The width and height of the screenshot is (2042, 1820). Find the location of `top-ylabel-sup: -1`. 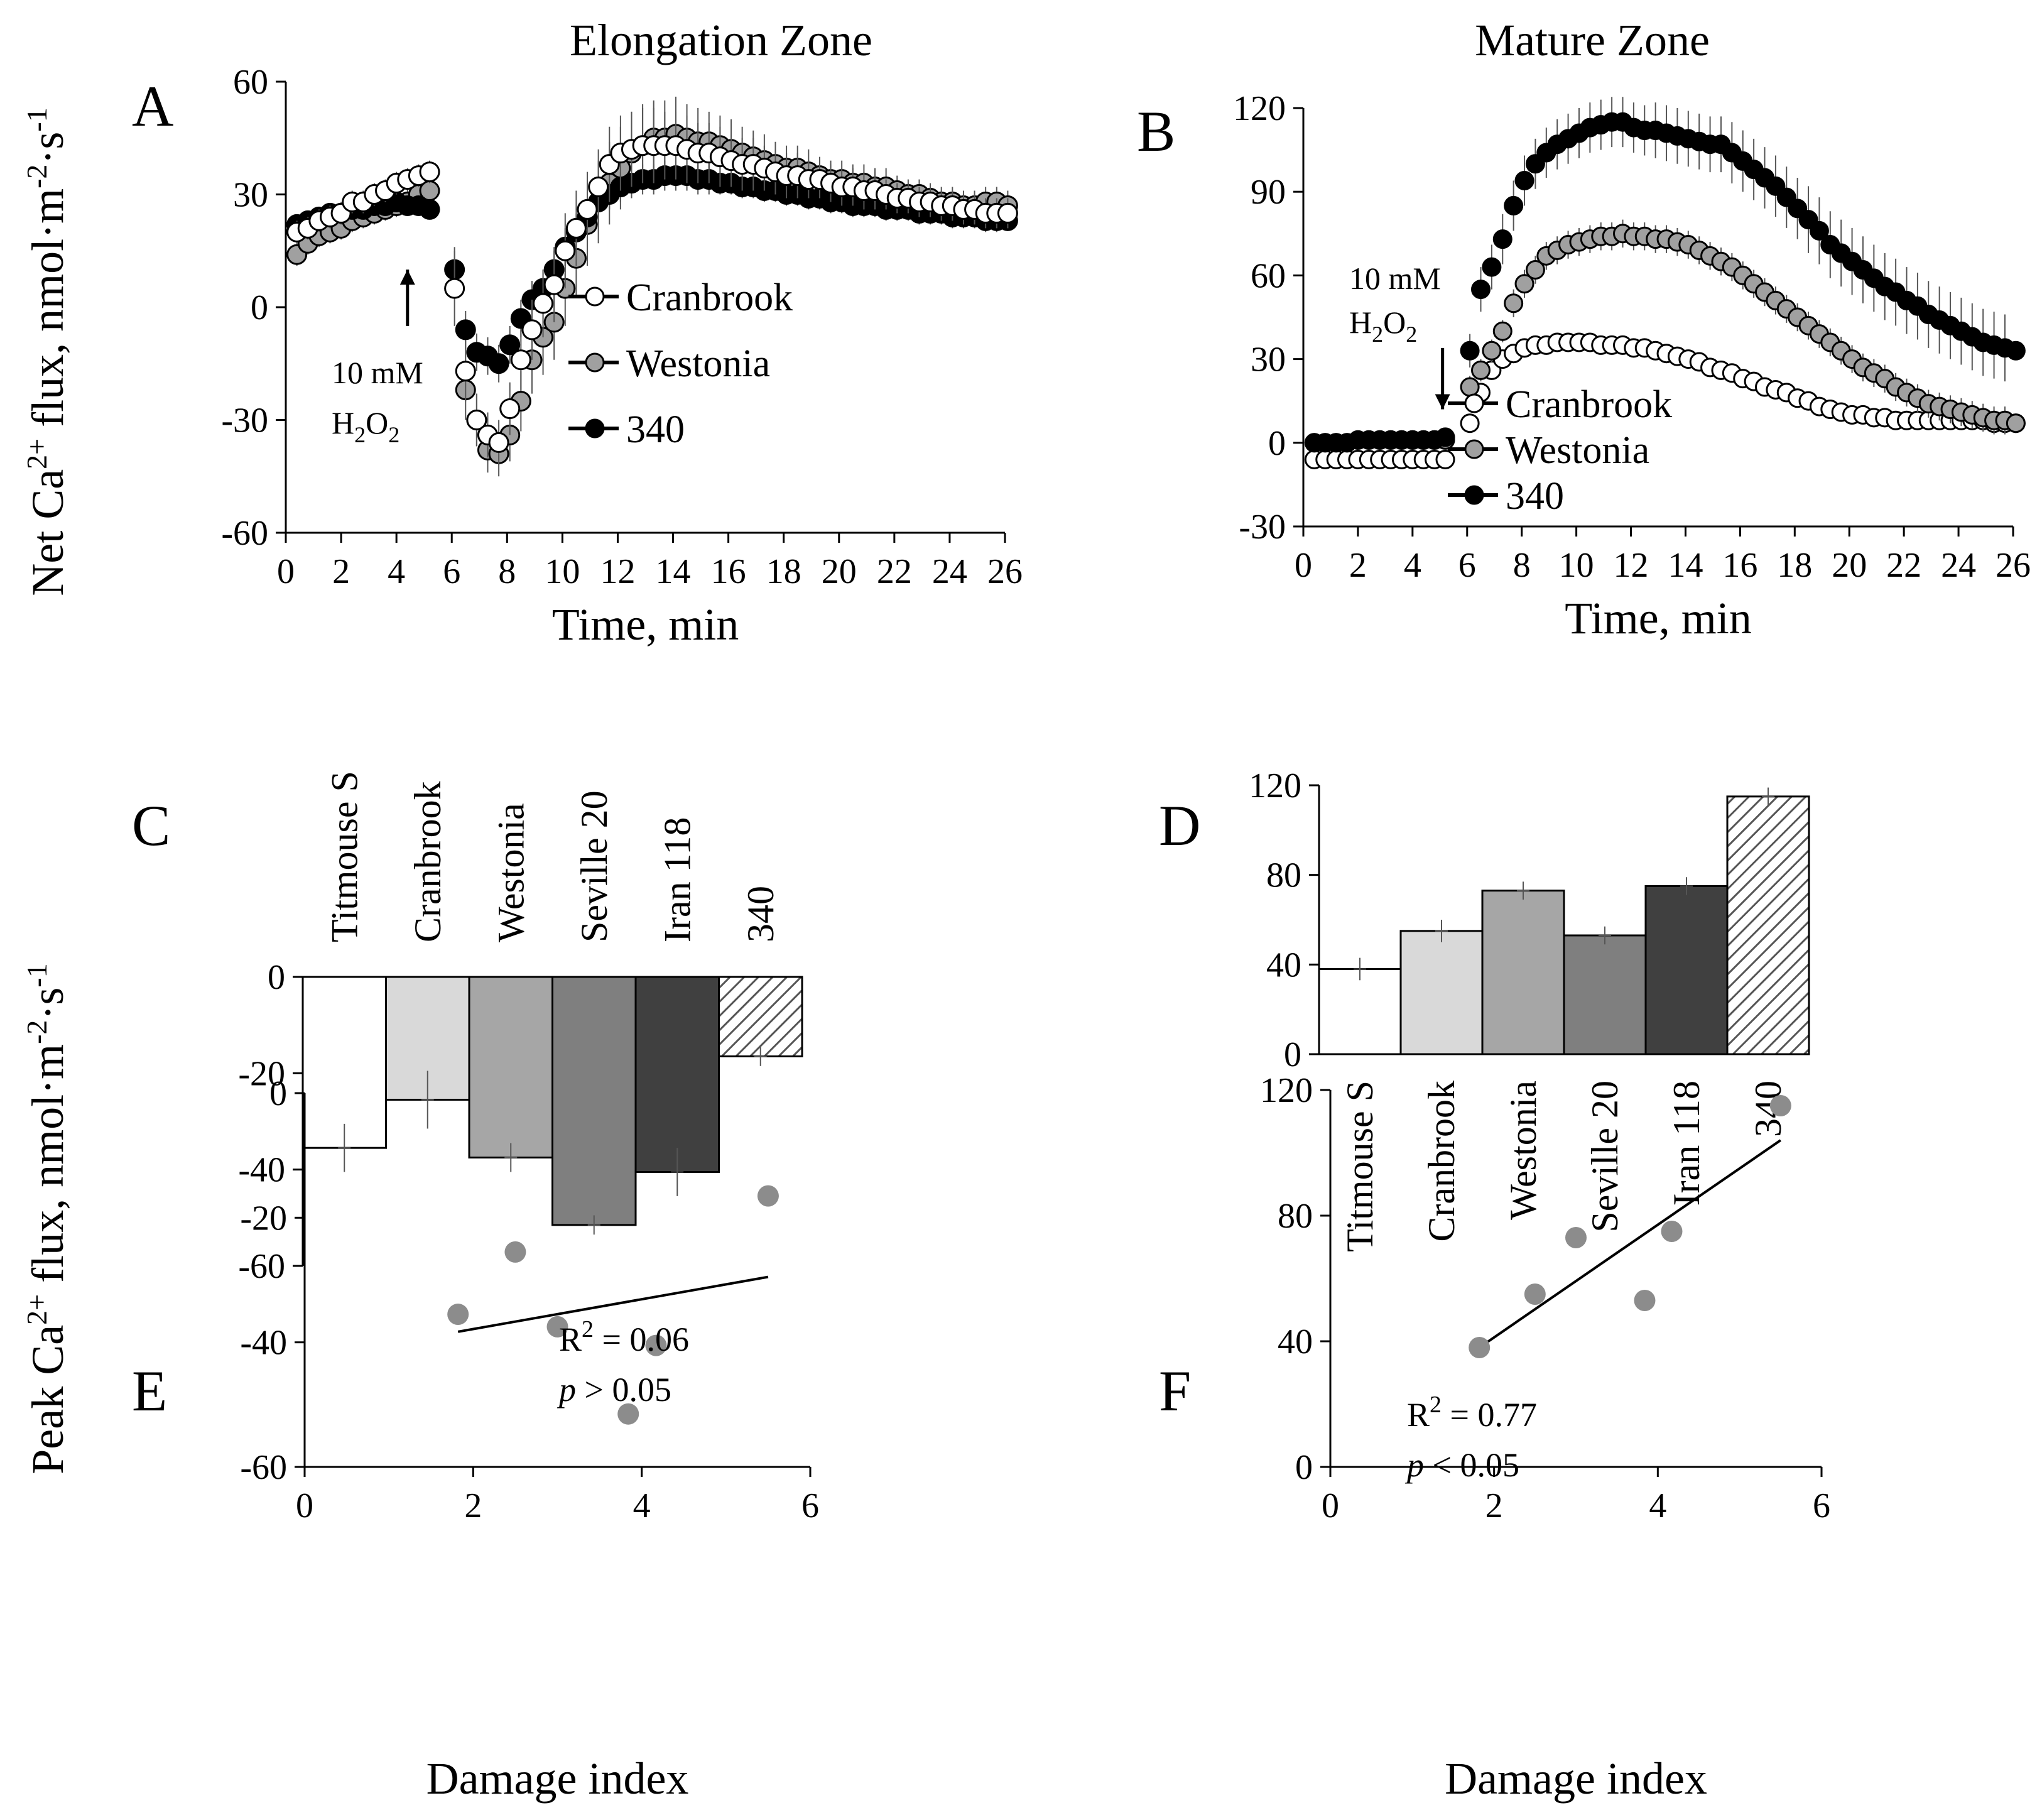

top-ylabel-sup: -1 is located at coordinates (37, 119).